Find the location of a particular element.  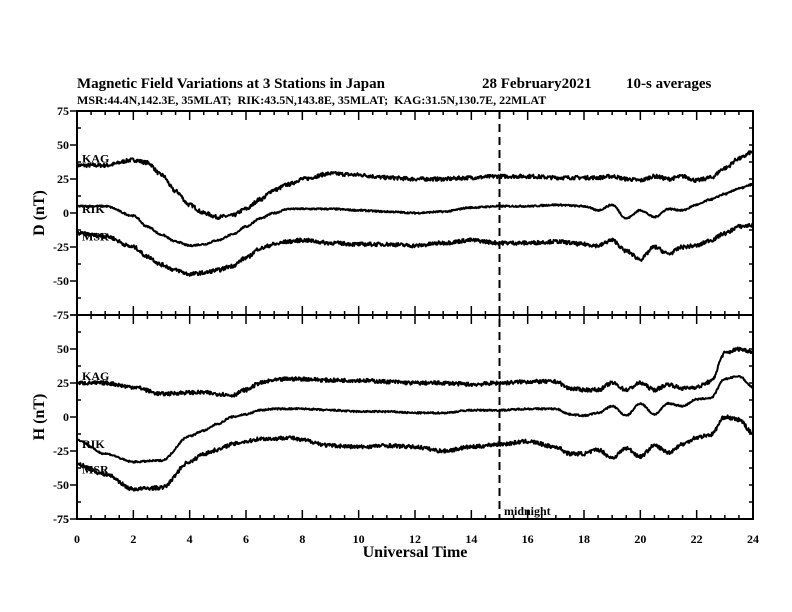

y-axis-label: H (nT) is located at coordinates (39, 417).